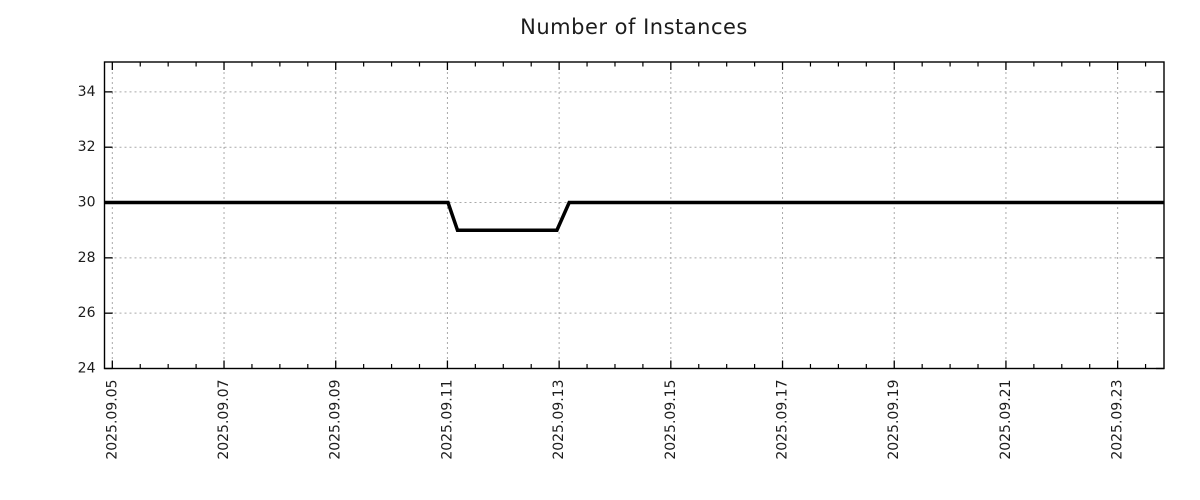 The width and height of the screenshot is (1200, 500). I want to click on x-tick-label: 2025.09.09, so click(336, 420).